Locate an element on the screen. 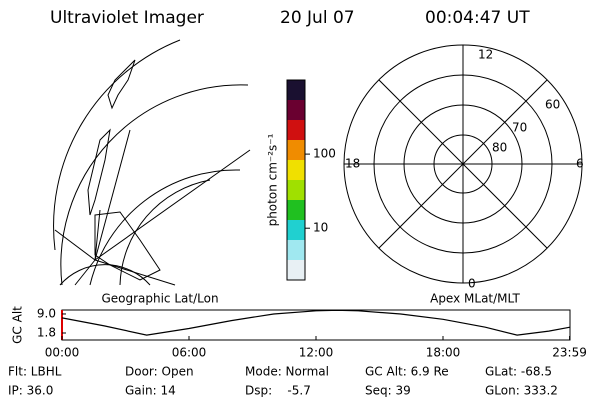 The image size is (600, 400). x-tick-label: 18:00 is located at coordinates (443, 353).